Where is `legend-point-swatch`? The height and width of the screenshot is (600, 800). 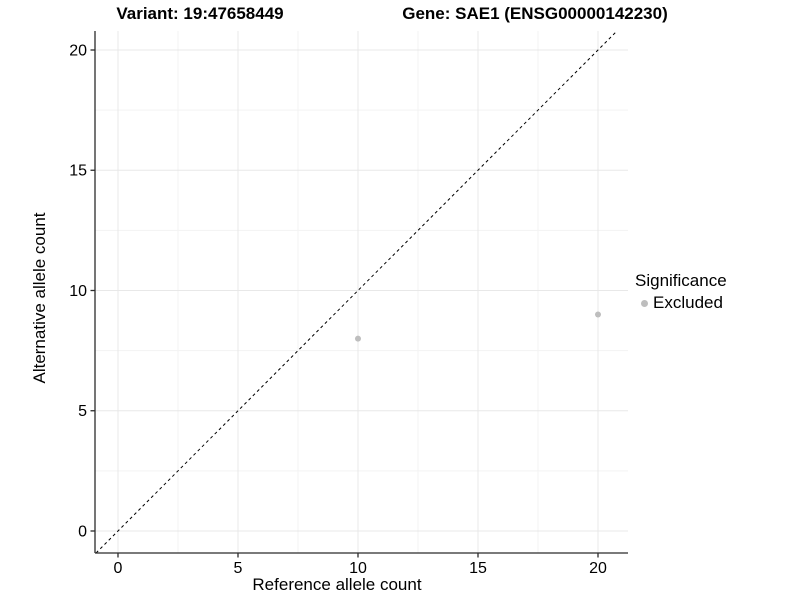
legend-point-swatch is located at coordinates (644, 303).